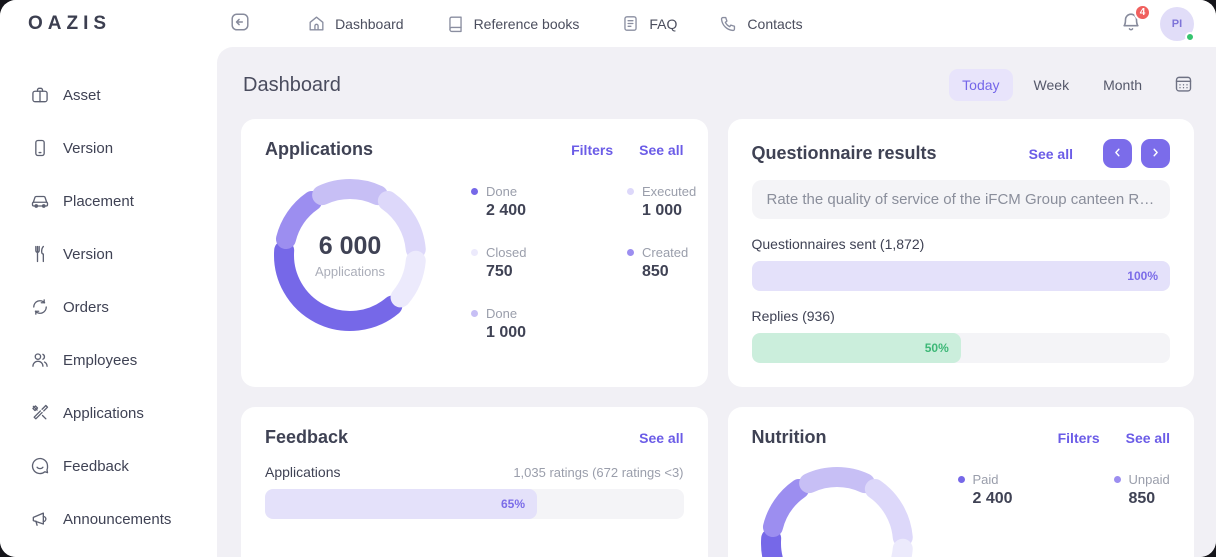 The image size is (1216, 557). I want to click on card-title: Questionnaire results, so click(844, 153).